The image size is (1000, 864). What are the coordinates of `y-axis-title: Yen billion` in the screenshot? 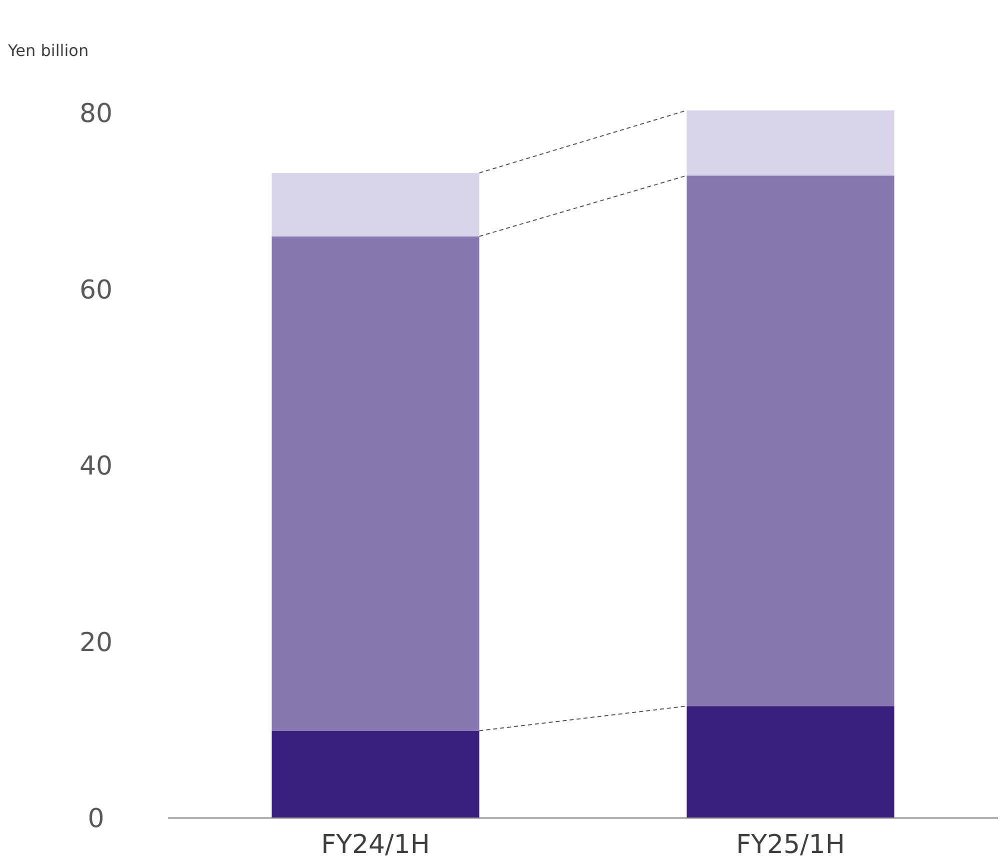 It's located at (48, 50).